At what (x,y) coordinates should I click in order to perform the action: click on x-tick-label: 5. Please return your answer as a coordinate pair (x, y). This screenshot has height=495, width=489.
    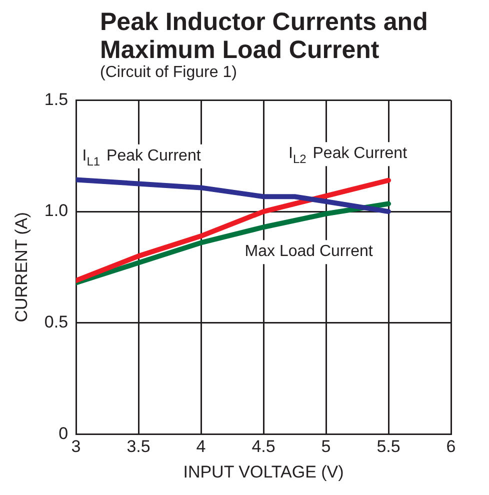
    Looking at the image, I should click on (326, 446).